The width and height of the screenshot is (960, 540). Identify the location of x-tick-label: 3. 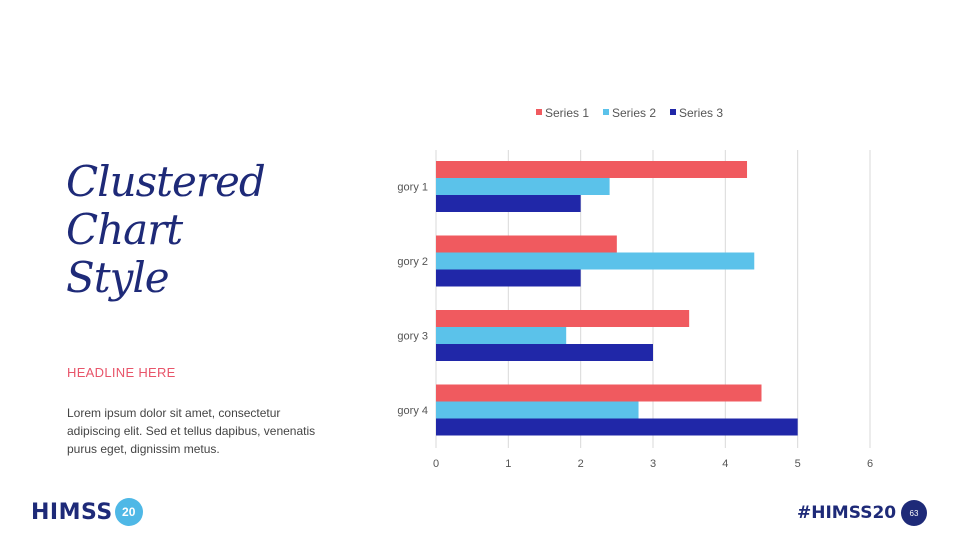
(653, 464).